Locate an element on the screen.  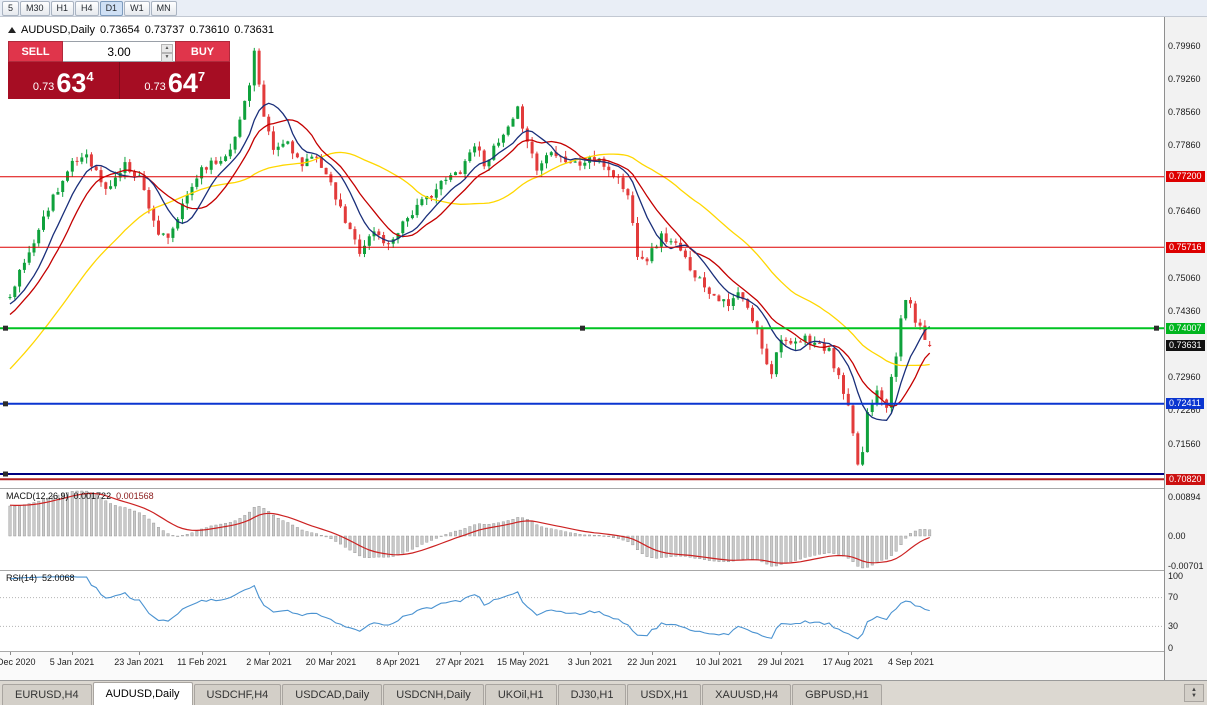
current-price-badge: 0.73631 is located at coordinates (1185, 345).